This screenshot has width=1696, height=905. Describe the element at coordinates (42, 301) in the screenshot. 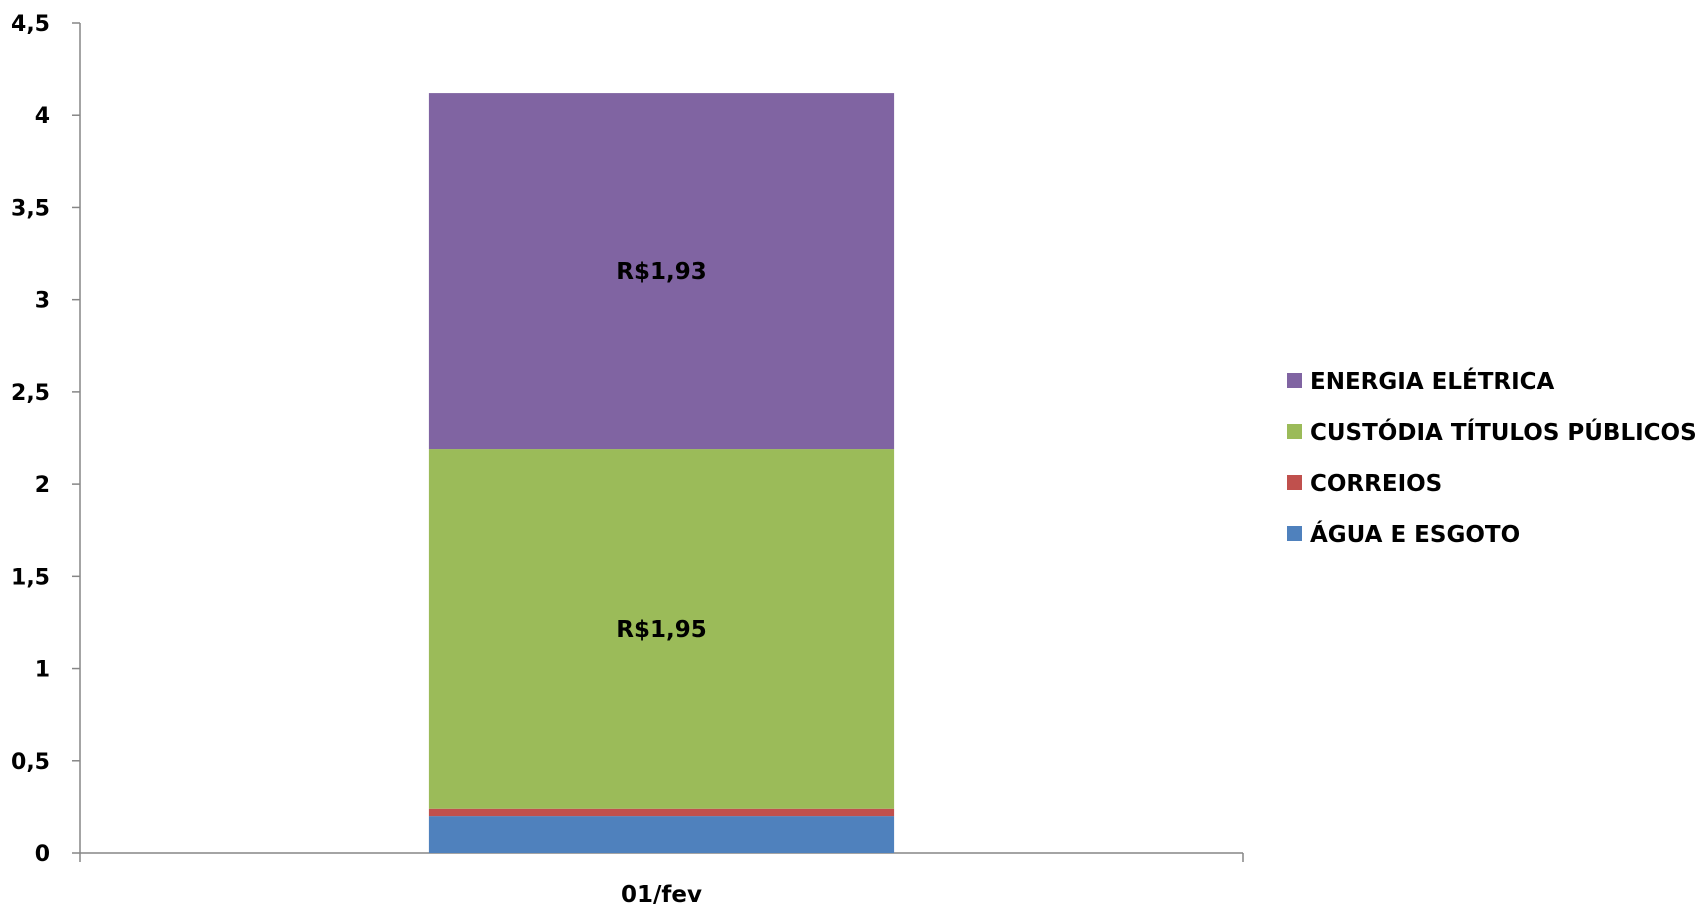

I see `y-tick-label: 3` at that location.